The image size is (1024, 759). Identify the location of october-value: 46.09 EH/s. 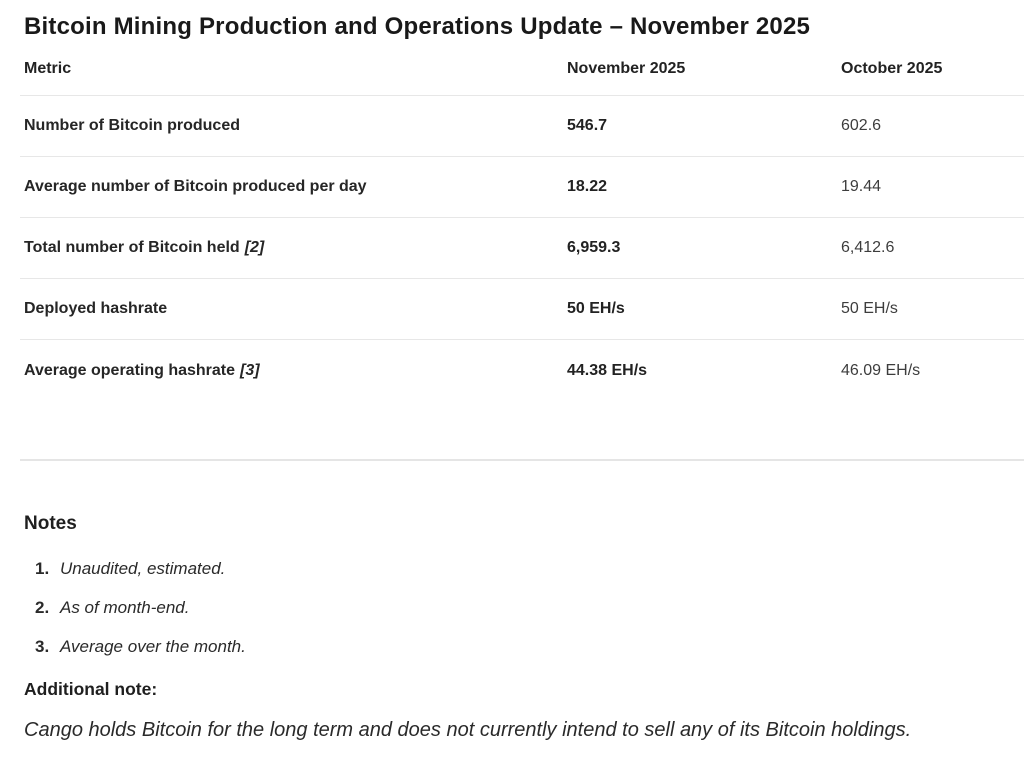
(881, 370).